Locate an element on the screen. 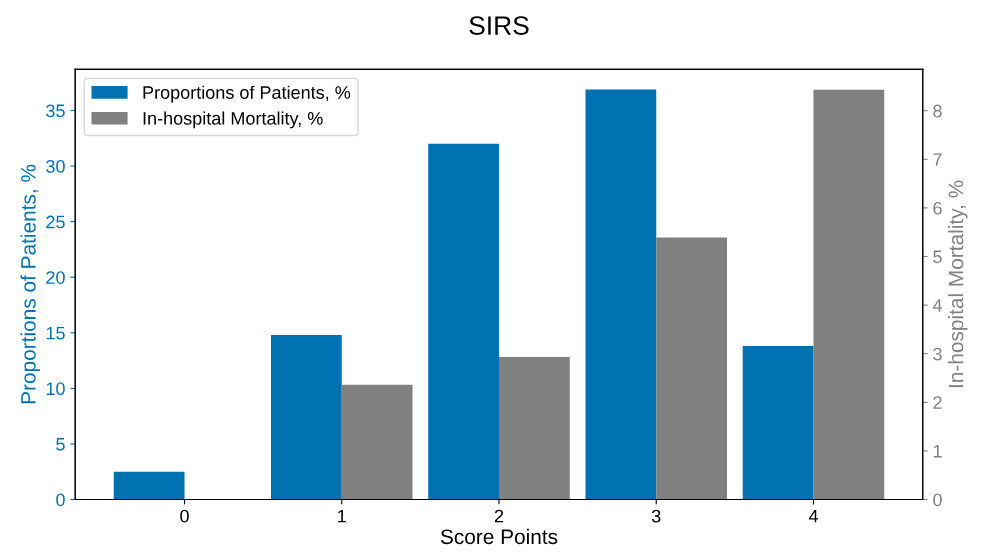 This screenshot has width=1003, height=555. y2-tick-label: 3 is located at coordinates (937, 354).